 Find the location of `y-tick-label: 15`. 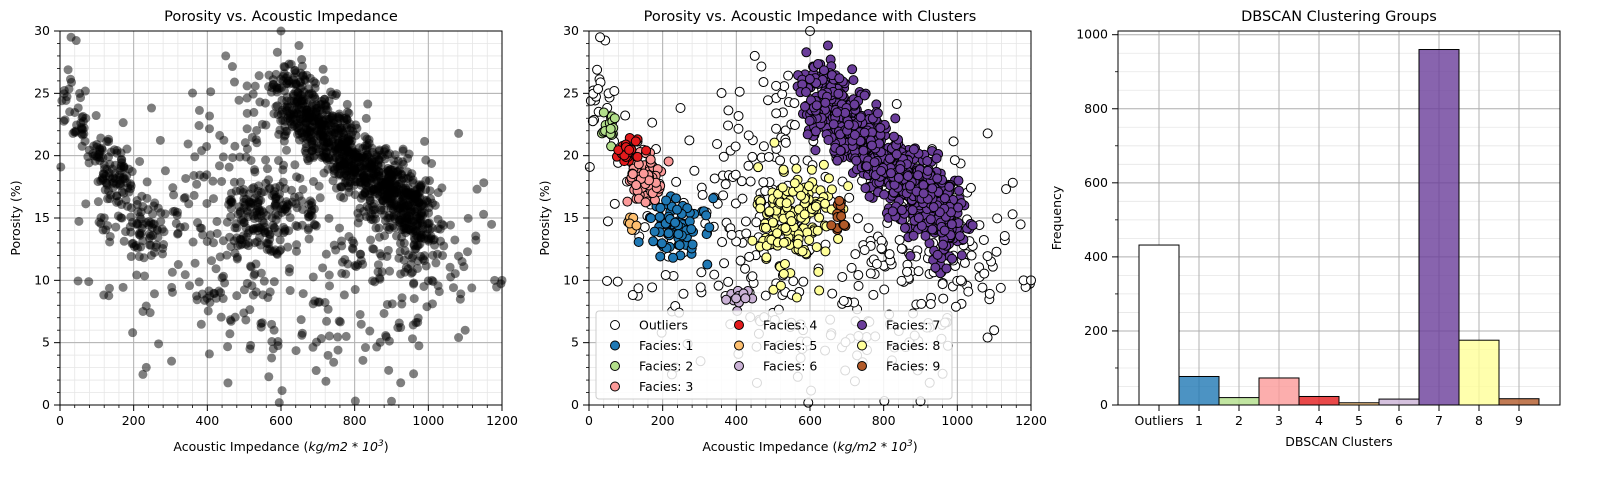

y-tick-label: 15 is located at coordinates (42, 217).